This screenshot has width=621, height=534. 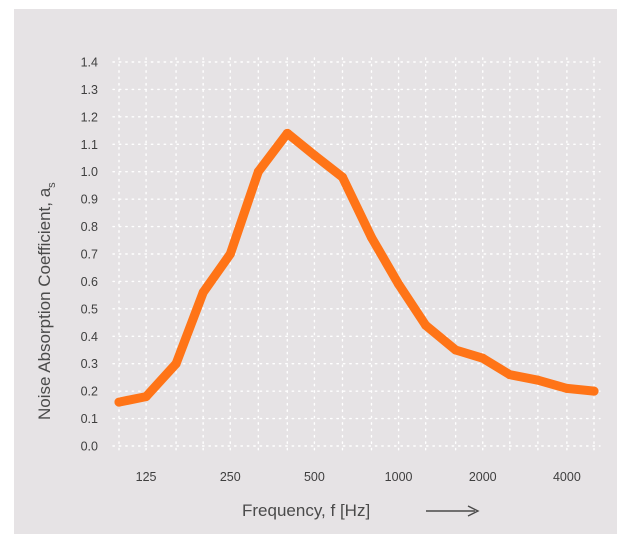 What do you see at coordinates (453, 511) in the screenshot?
I see `x-axis-arrow` at bounding box center [453, 511].